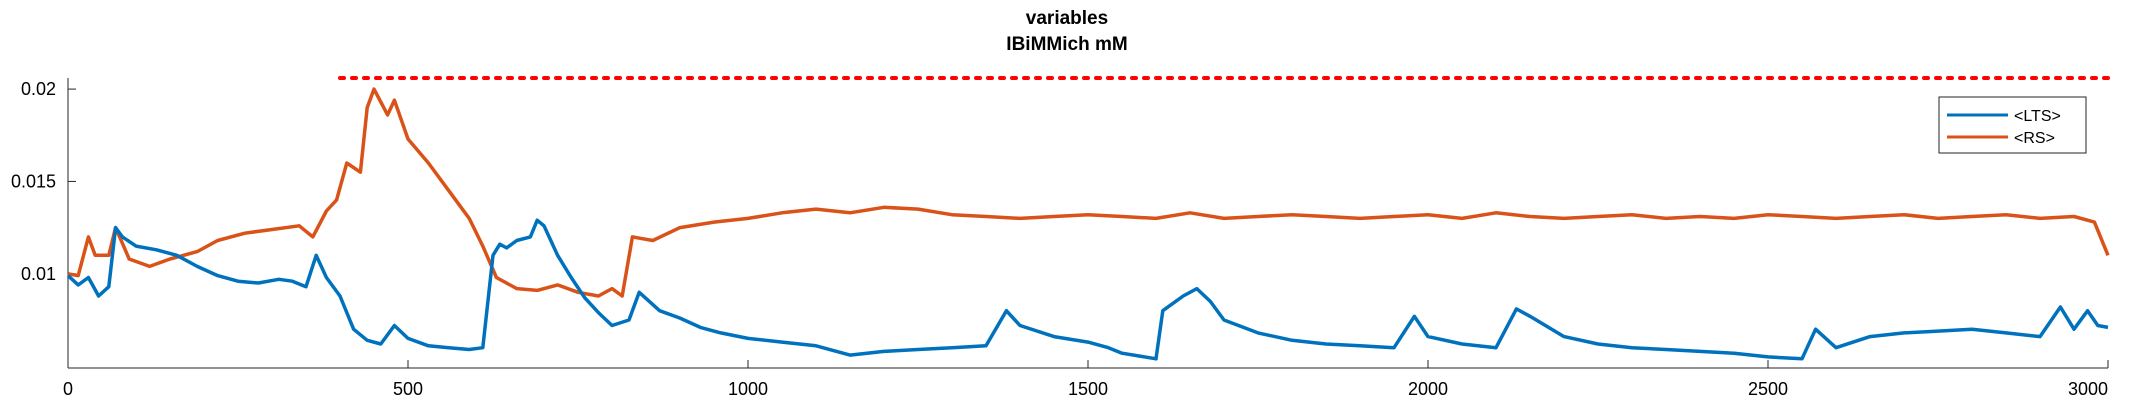  Describe the element at coordinates (2088, 389) in the screenshot. I see `x-tick-label: 3000` at that location.